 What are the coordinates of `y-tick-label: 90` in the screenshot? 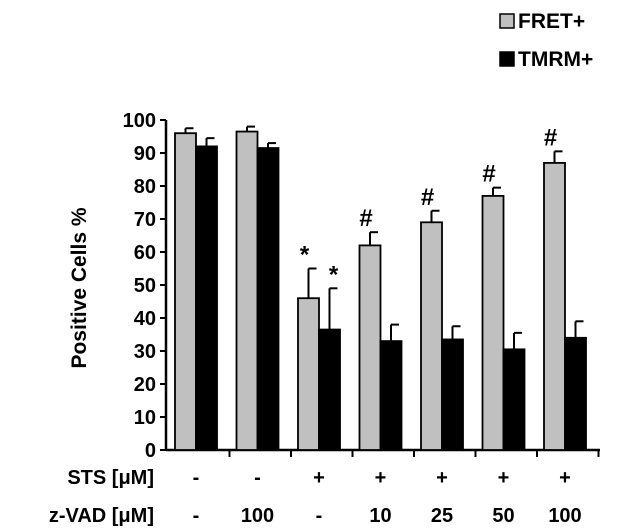 It's located at (145, 154).